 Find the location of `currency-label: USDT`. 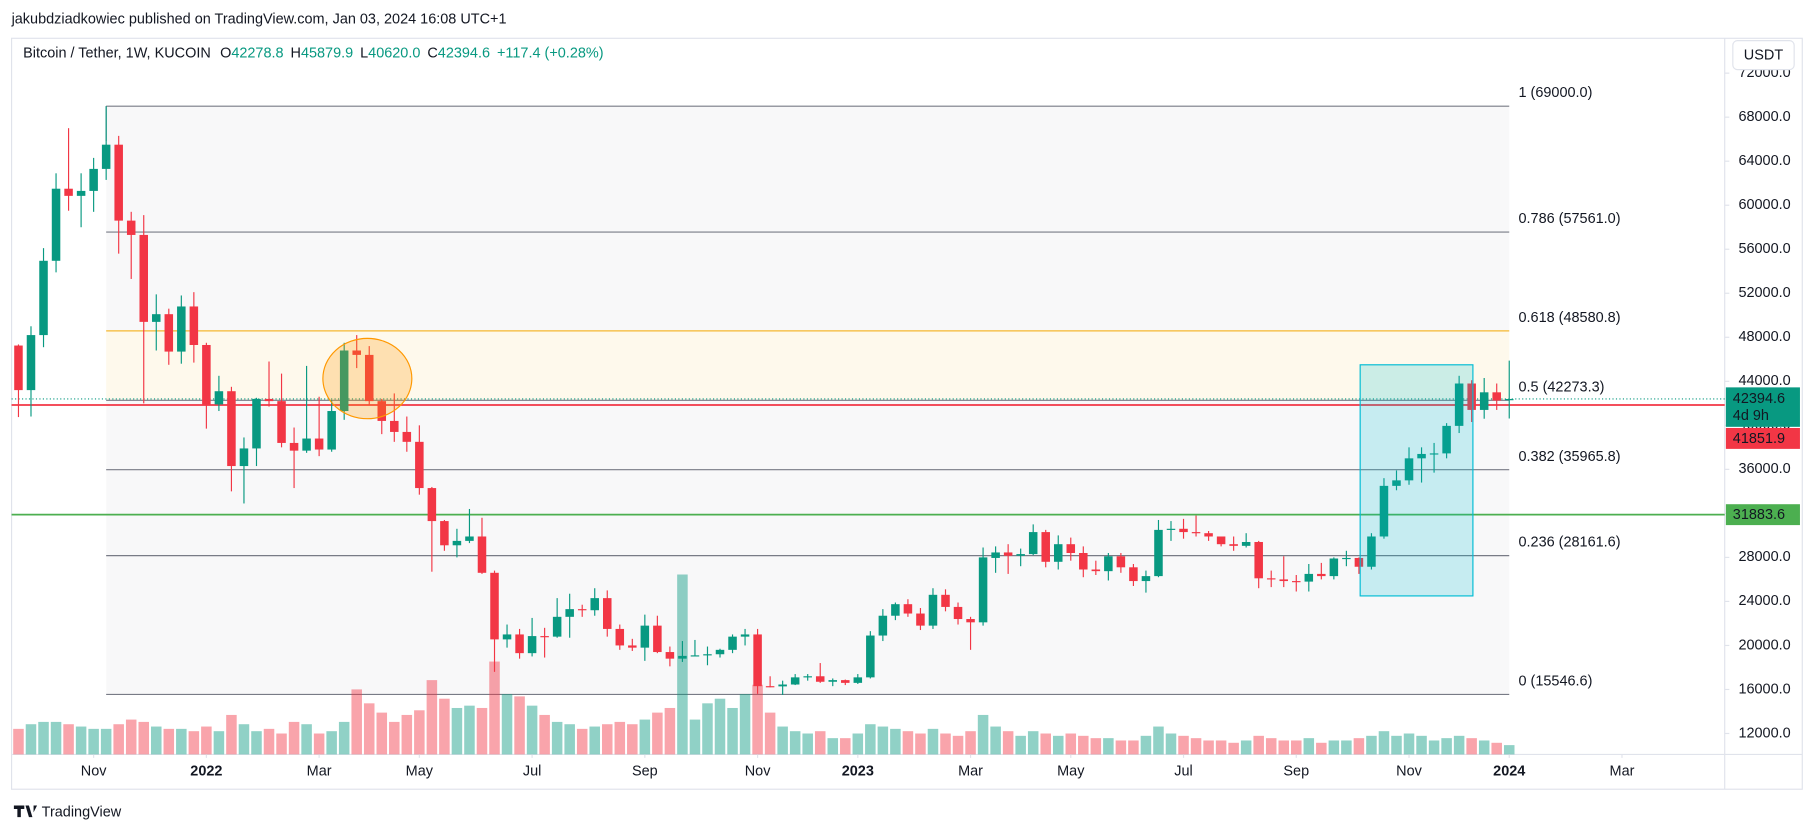

currency-label: USDT is located at coordinates (1763, 56).